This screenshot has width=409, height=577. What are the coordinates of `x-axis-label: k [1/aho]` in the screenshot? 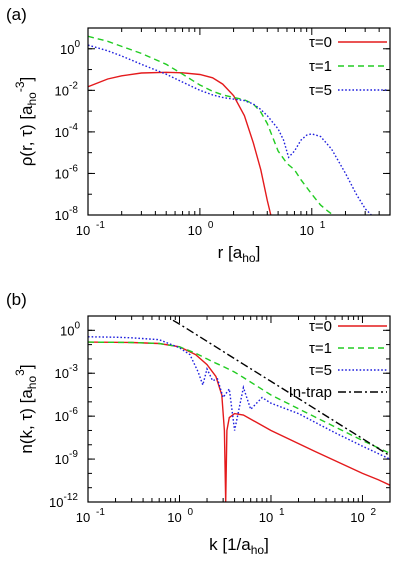 It's located at (239, 546).